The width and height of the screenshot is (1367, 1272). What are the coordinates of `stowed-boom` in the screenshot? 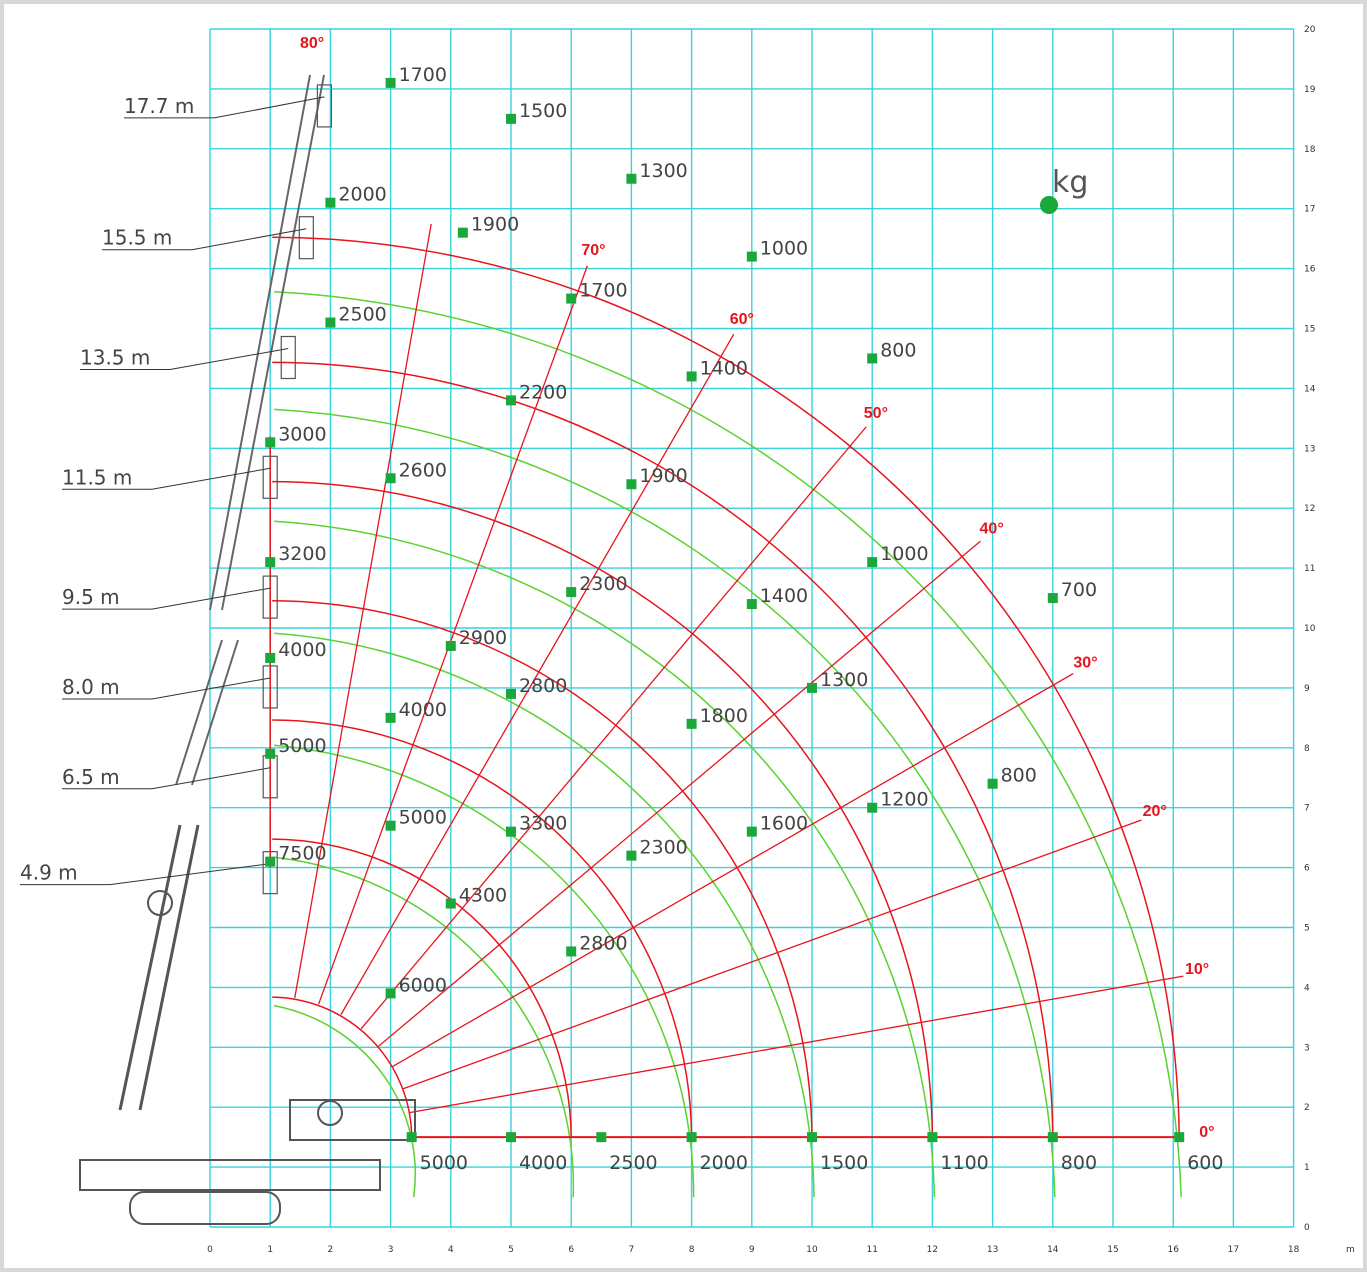 It's located at (352, 1120).